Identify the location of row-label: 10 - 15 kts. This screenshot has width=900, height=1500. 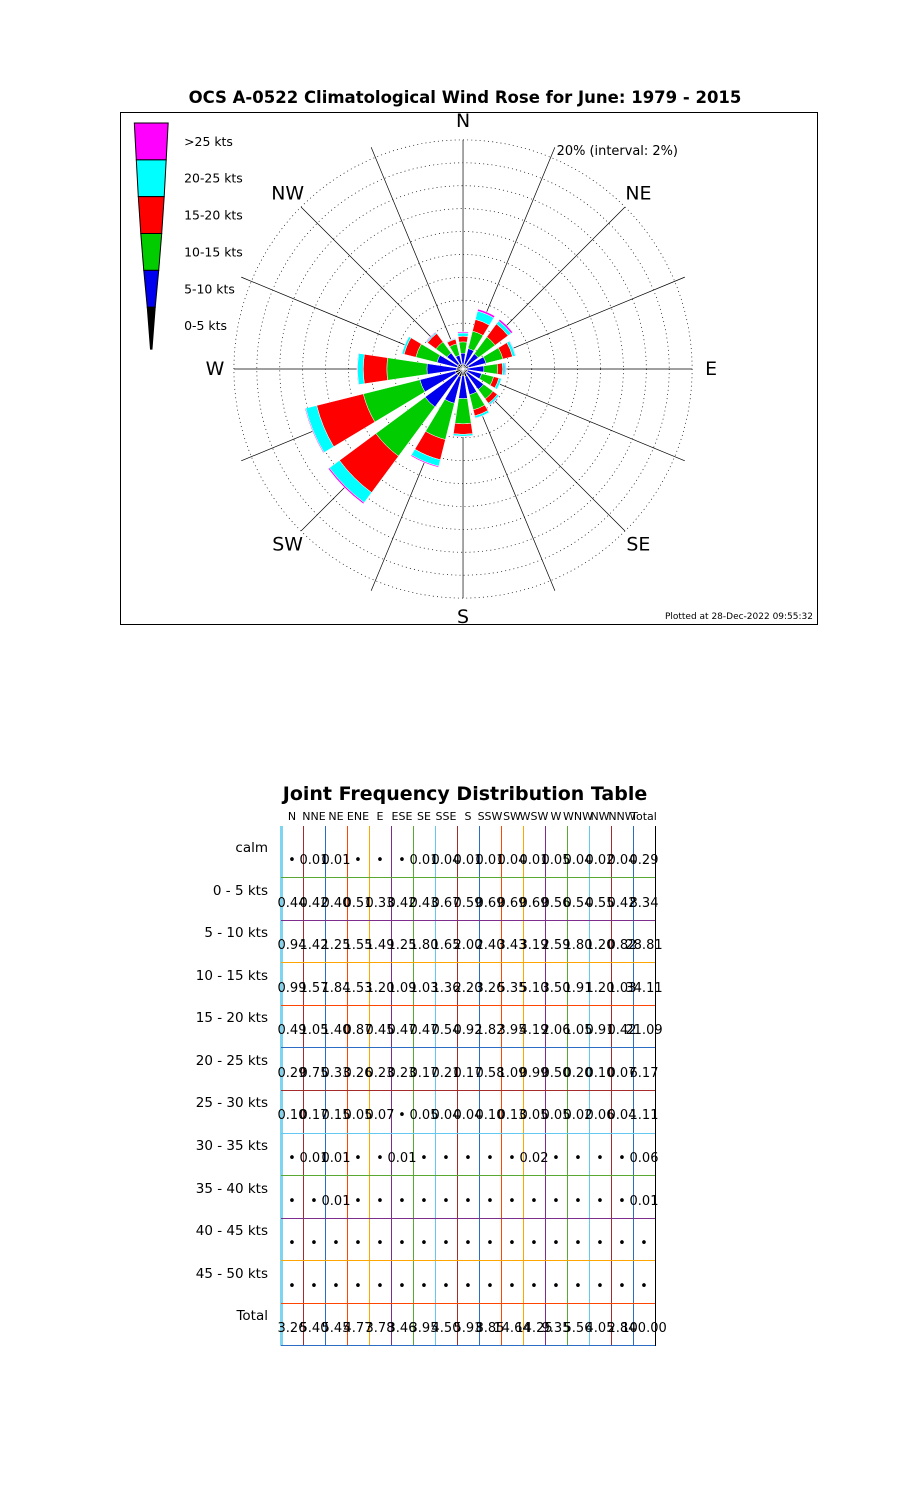
(231, 975).